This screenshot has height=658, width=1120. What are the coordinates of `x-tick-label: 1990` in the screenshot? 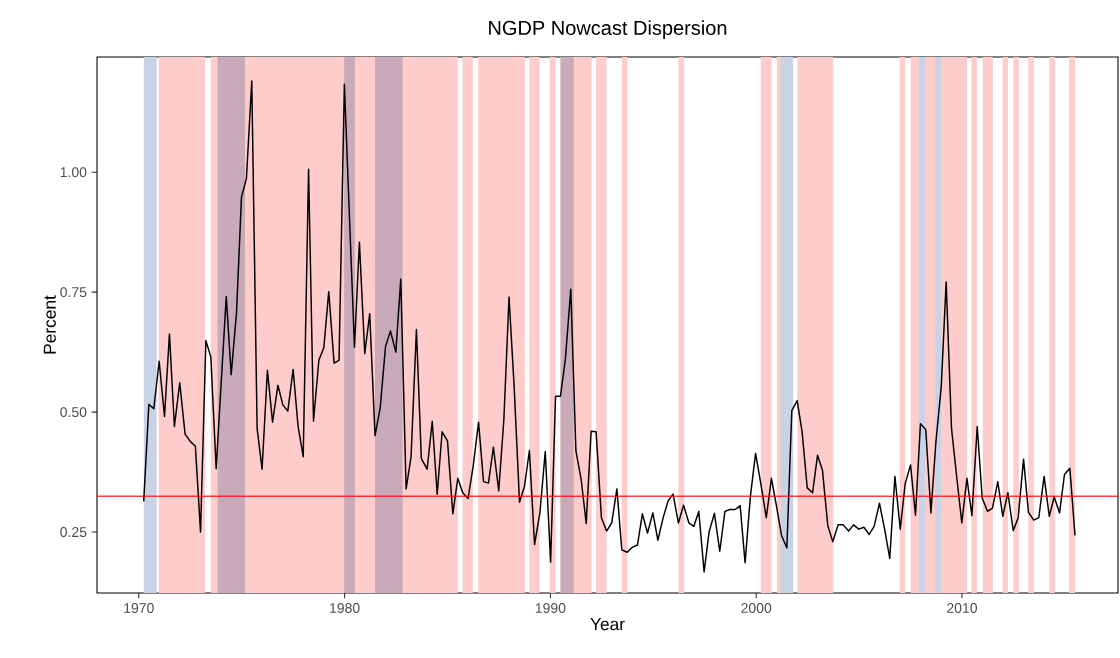 It's located at (550, 608).